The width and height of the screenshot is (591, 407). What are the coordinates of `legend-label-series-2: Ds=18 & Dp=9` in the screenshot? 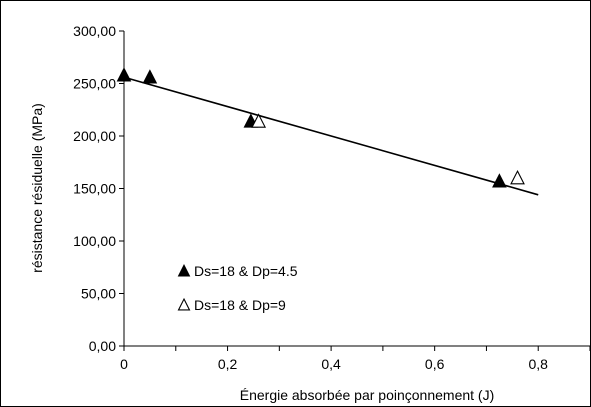 It's located at (240, 305).